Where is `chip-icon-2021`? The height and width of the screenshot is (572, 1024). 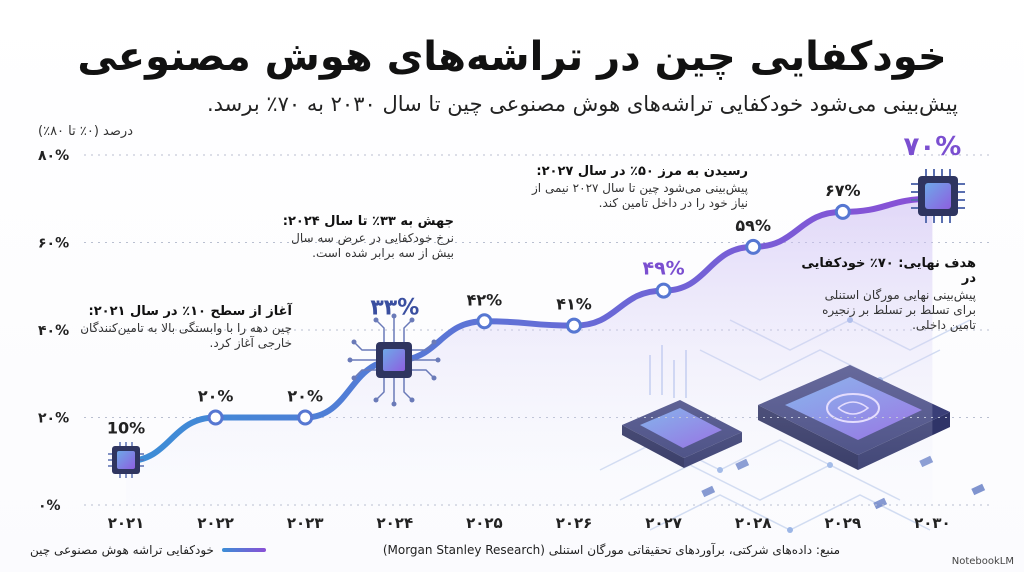 chip-icon-2021 is located at coordinates (126, 460).